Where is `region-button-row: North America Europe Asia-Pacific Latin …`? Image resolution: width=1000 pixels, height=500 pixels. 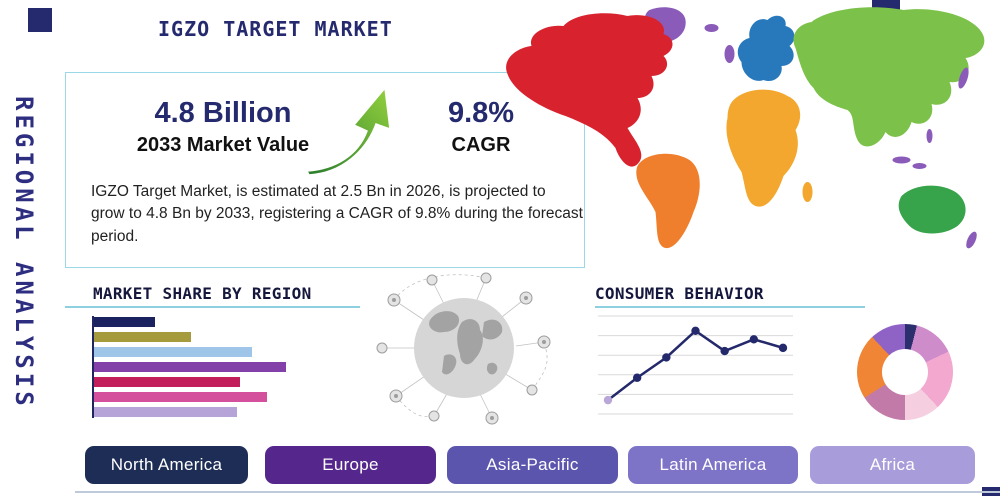 region-button-row: North America Europe Asia-Pacific Latin … is located at coordinates (500, 465).